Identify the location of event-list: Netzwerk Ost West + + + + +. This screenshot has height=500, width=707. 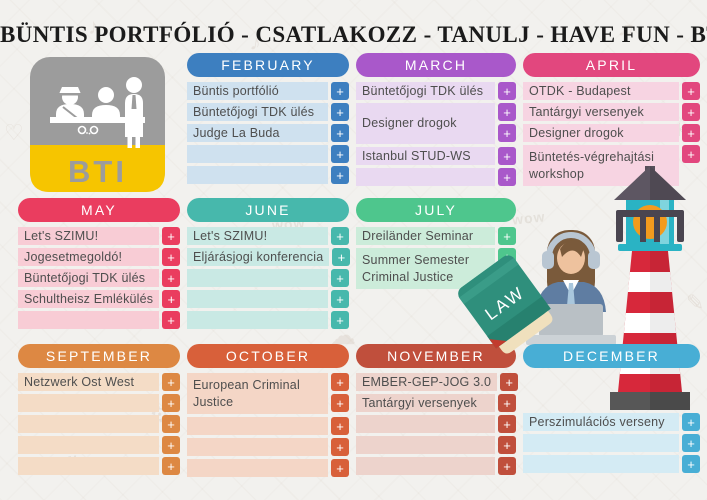
(99, 424).